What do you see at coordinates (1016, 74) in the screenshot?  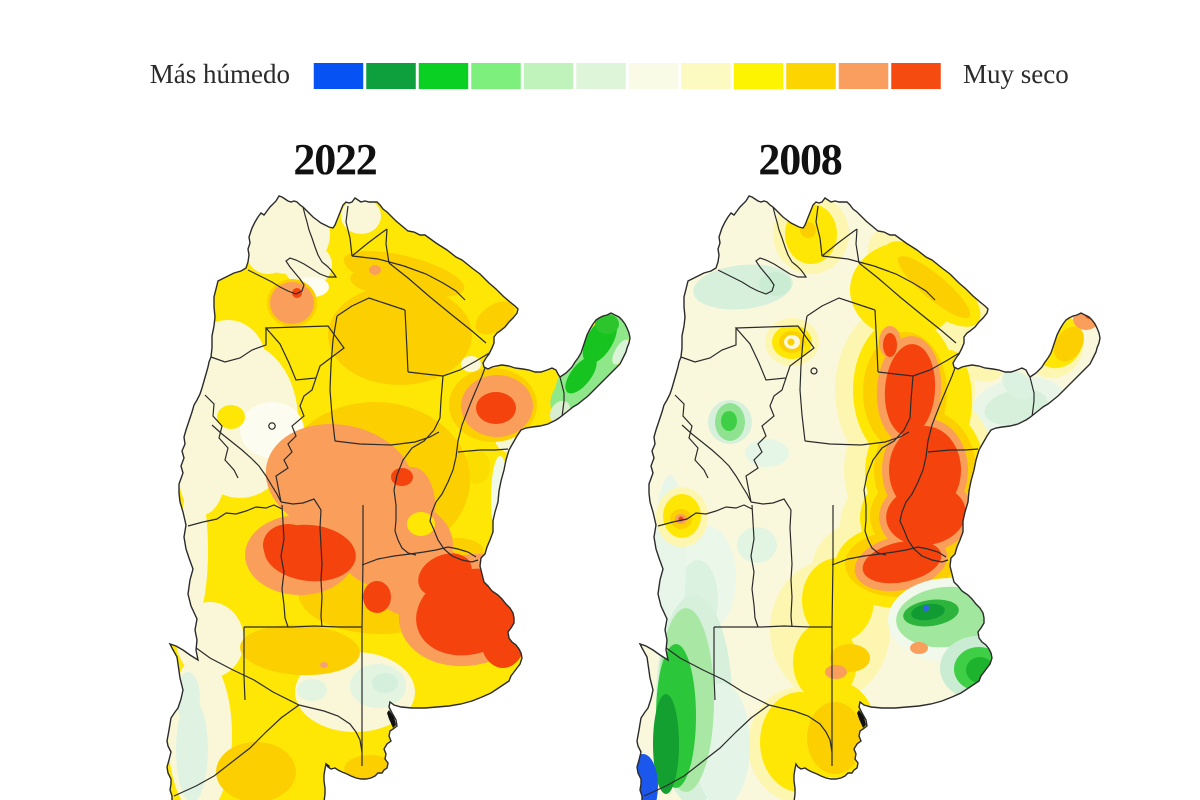 I see `svg-text: Muy seco` at bounding box center [1016, 74].